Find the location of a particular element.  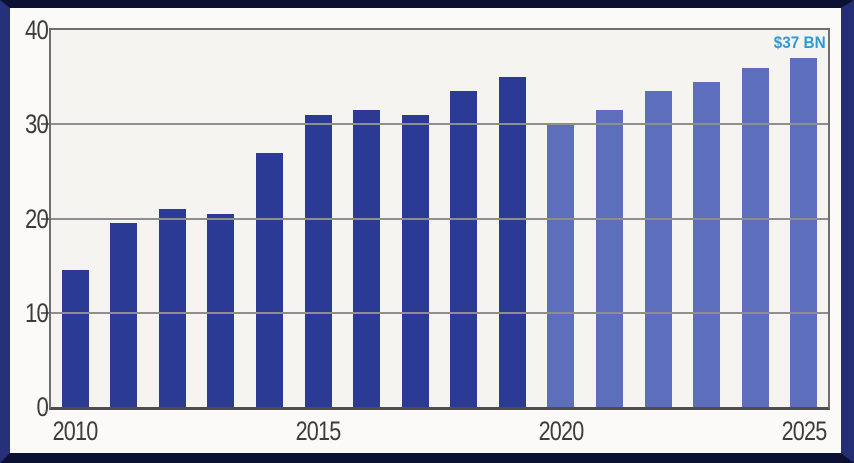

bar-2022 is located at coordinates (658, 249).